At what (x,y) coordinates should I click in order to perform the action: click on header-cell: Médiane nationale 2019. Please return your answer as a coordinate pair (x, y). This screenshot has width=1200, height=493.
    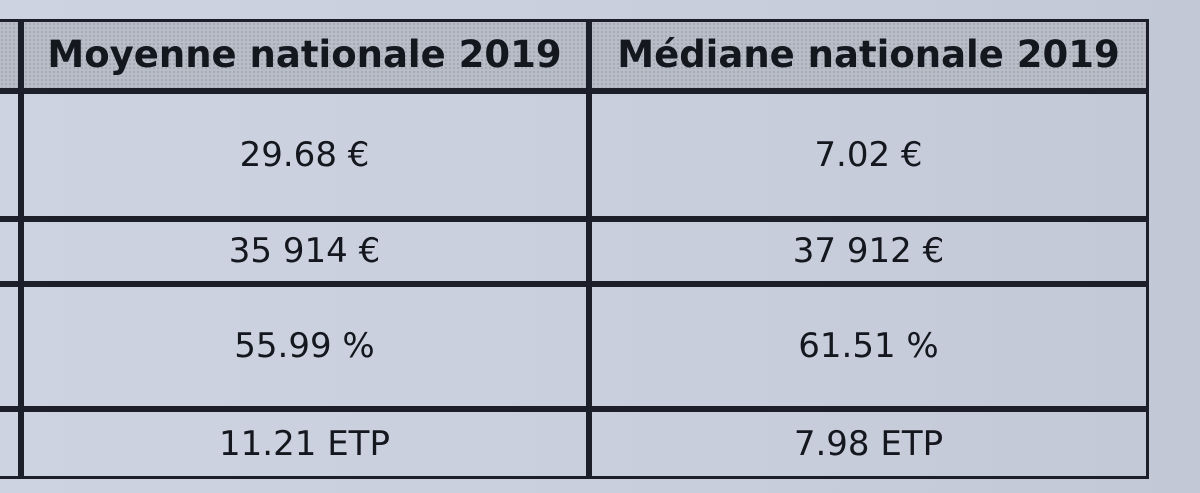
    Looking at the image, I should click on (868, 54).